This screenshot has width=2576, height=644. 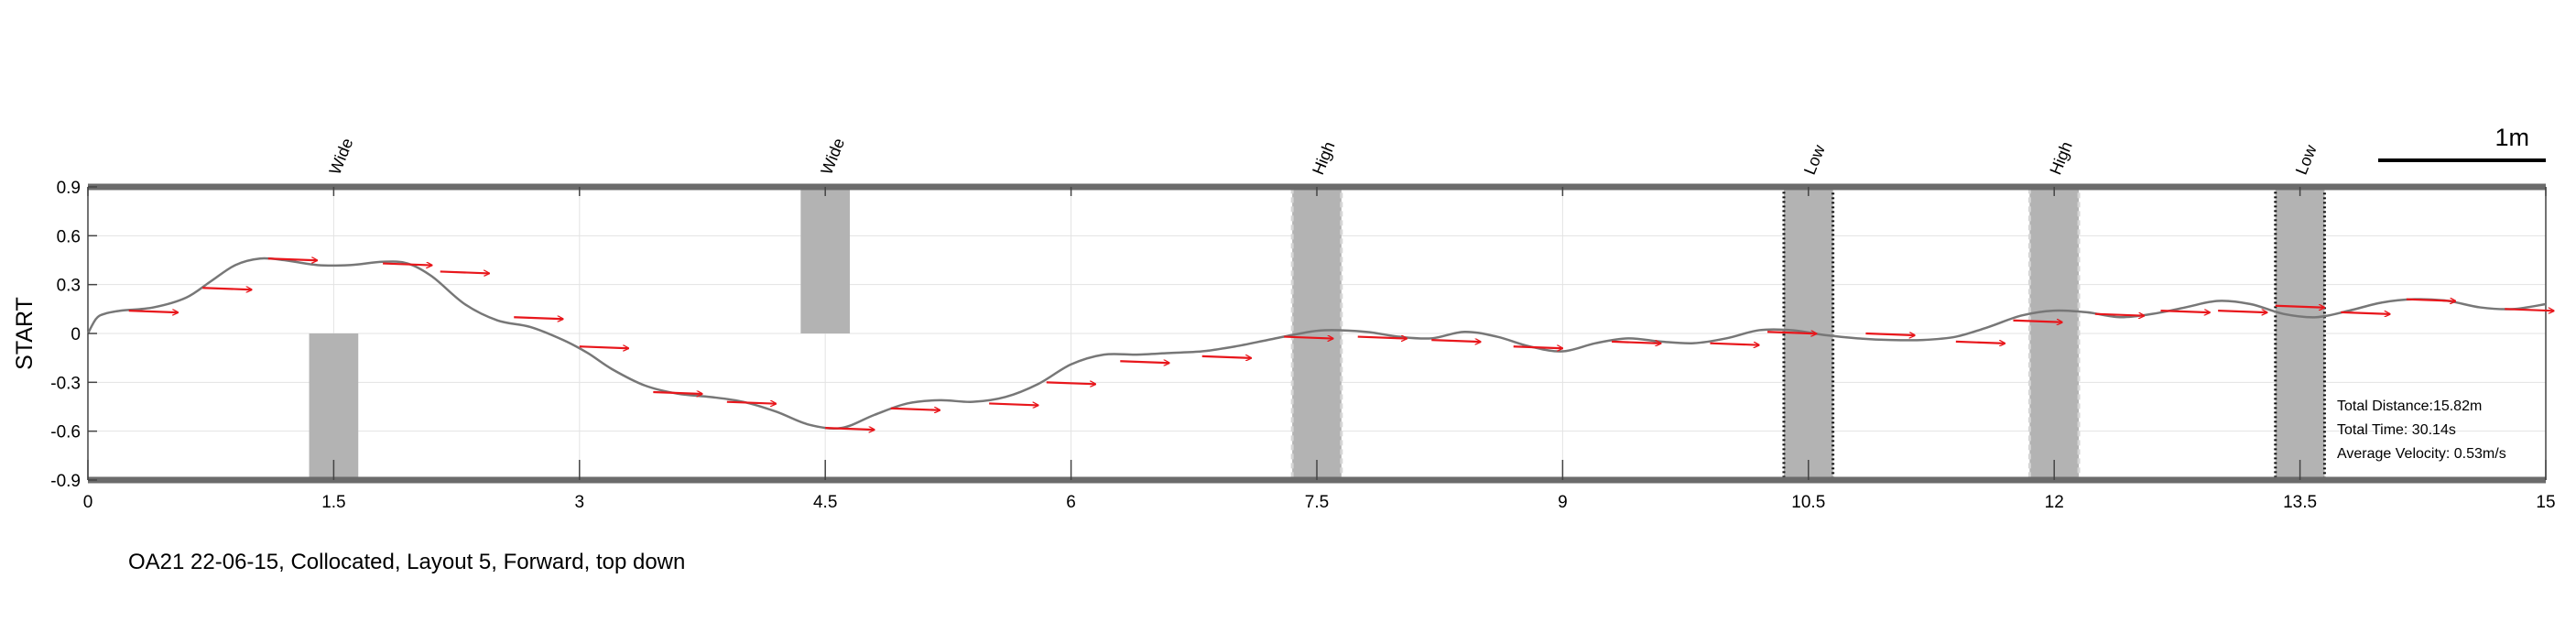 What do you see at coordinates (2545, 503) in the screenshot?
I see `x-tick-label: 15` at bounding box center [2545, 503].